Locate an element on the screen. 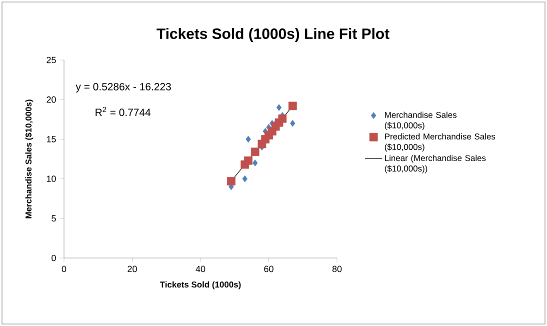  x-axis-title: Tickets Sold (1000s) is located at coordinates (200, 285).